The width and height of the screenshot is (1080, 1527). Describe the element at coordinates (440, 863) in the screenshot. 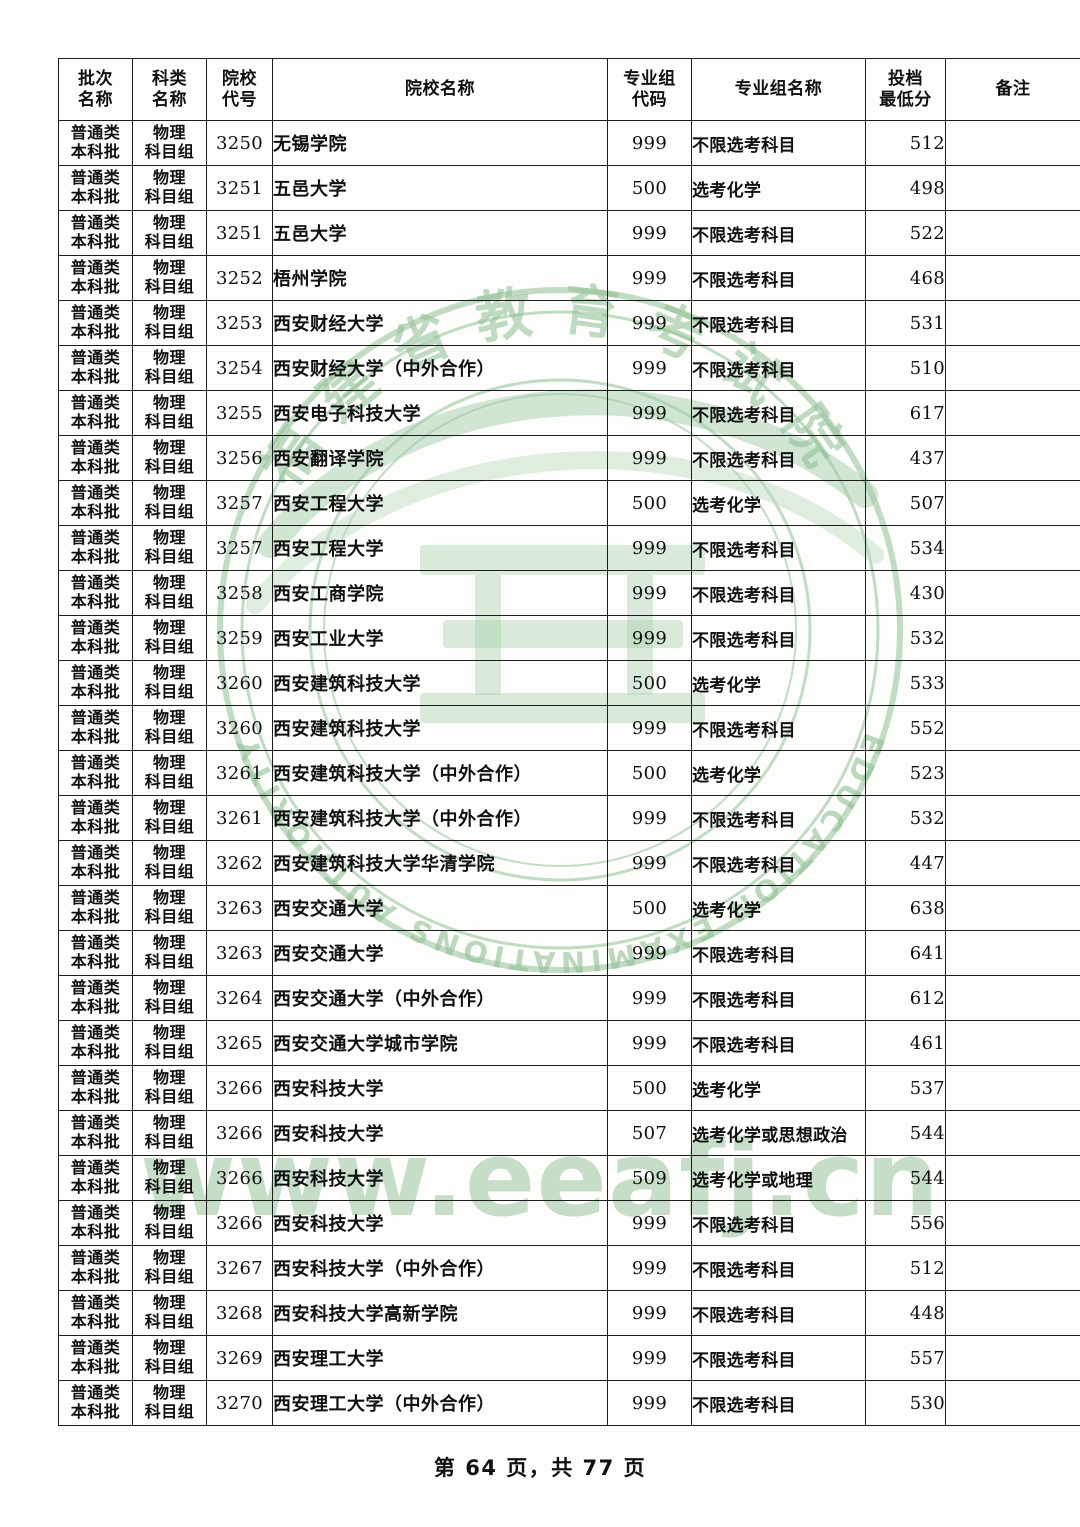

I see `cell-institution-name: 西安建筑科技大学华清学院` at that location.